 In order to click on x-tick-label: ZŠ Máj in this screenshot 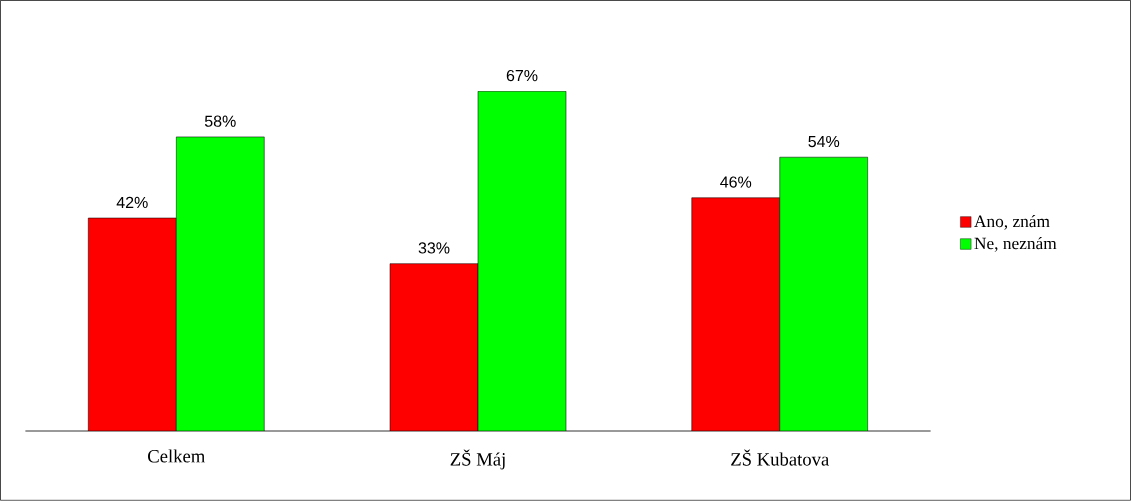, I will do `click(477, 459)`.